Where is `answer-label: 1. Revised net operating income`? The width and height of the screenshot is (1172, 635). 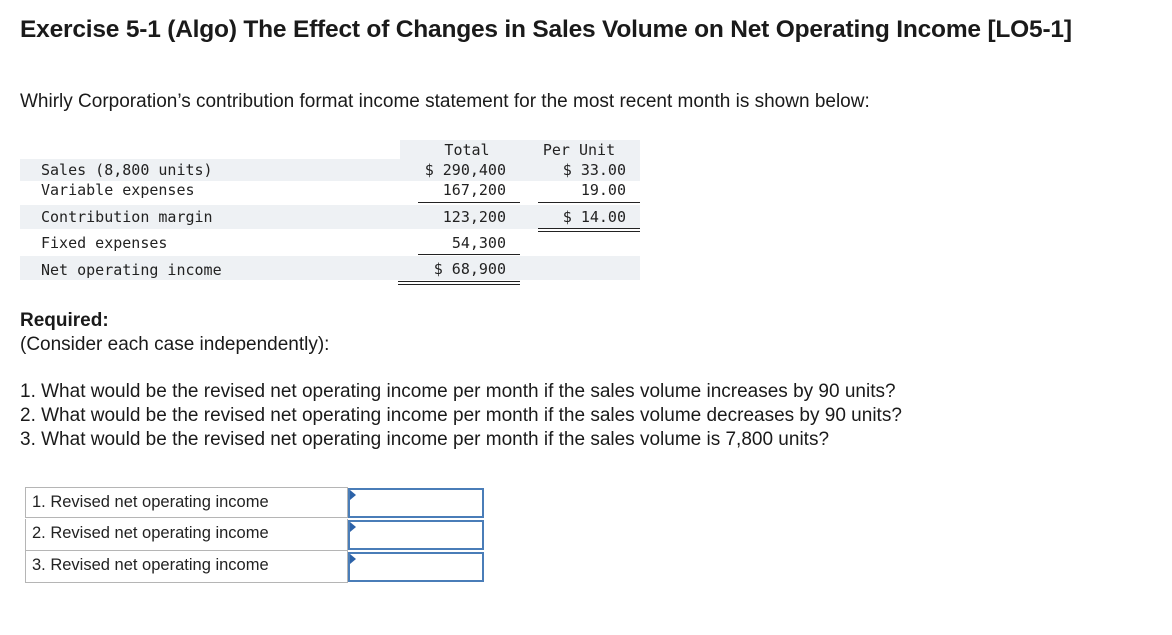 answer-label: 1. Revised net operating income is located at coordinates (186, 502).